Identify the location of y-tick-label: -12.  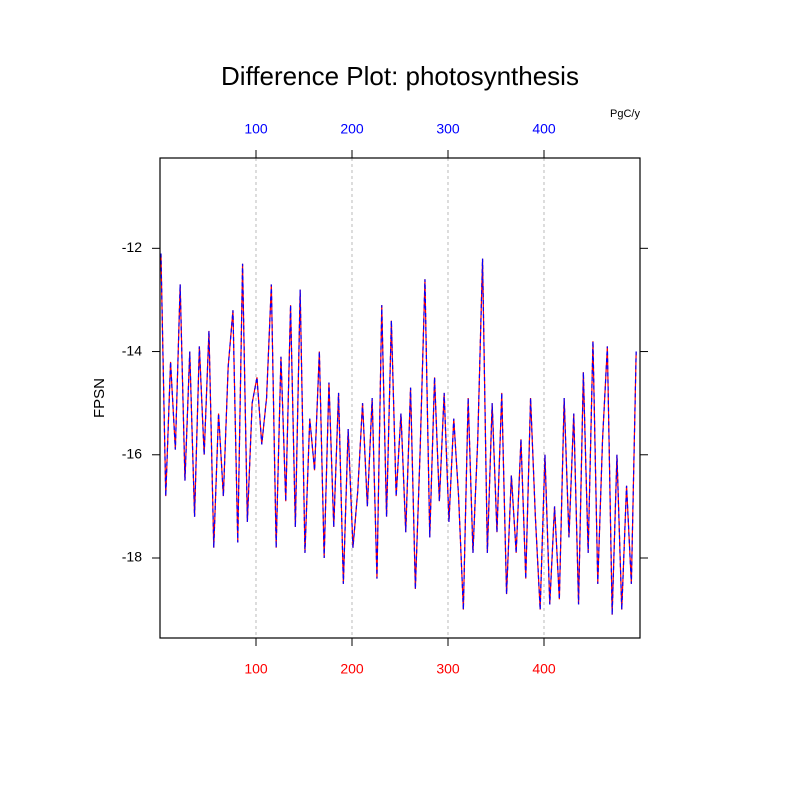
(132, 247).